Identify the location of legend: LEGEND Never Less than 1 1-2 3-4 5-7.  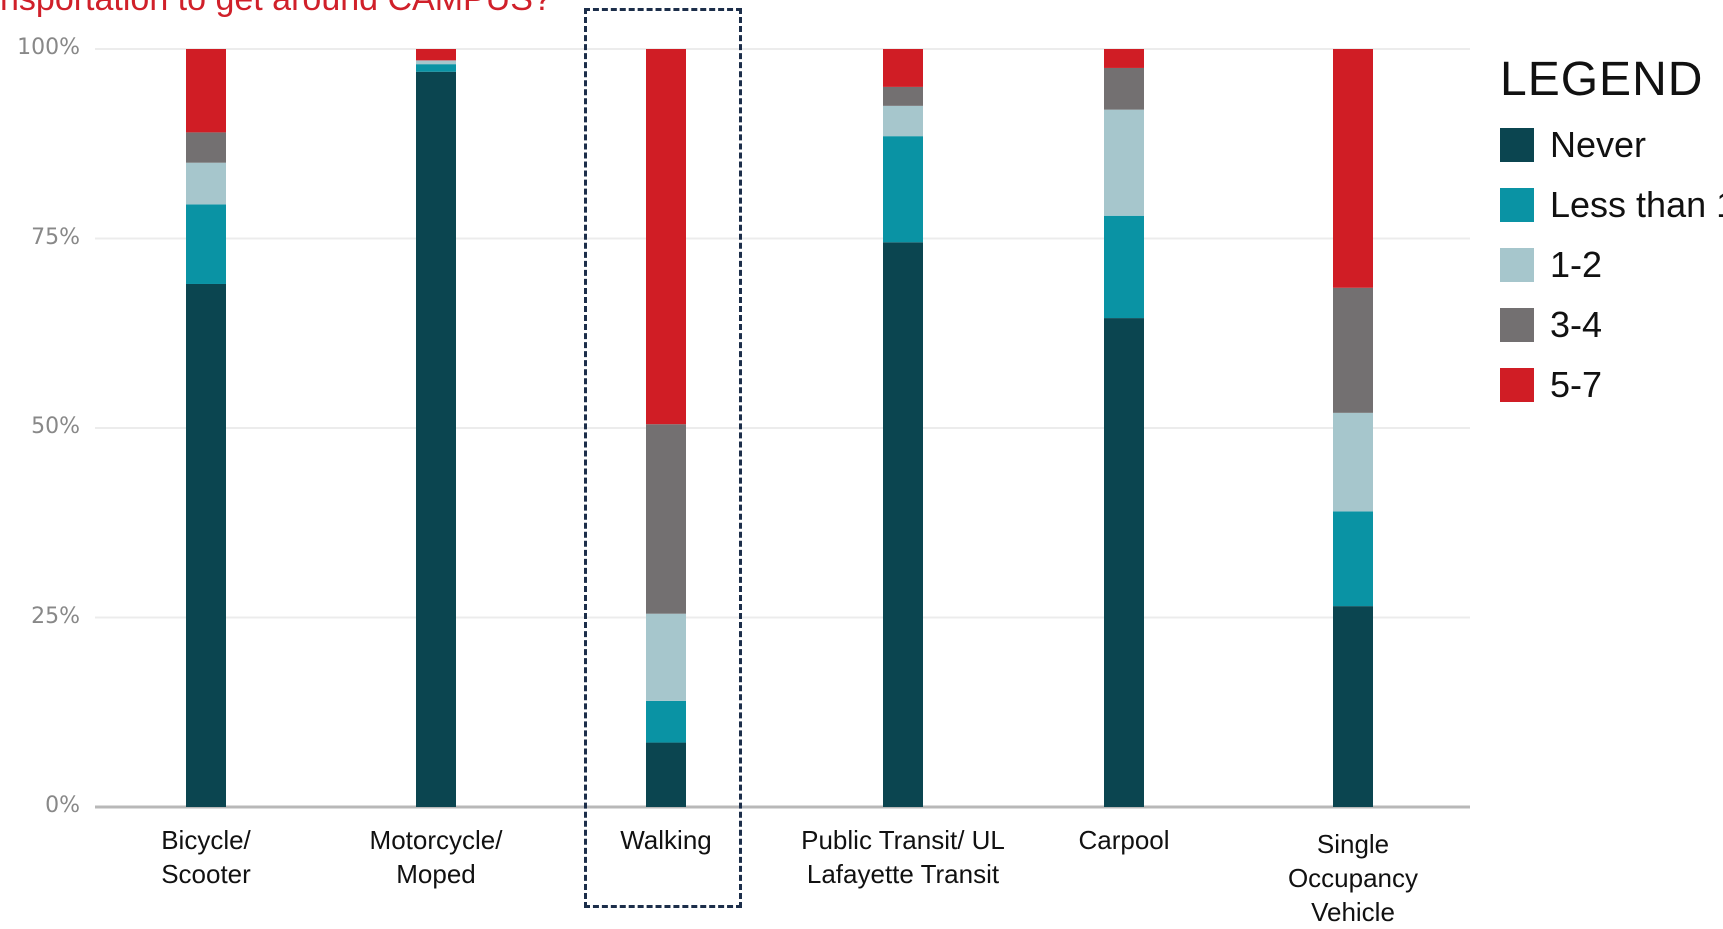
(1611, 233).